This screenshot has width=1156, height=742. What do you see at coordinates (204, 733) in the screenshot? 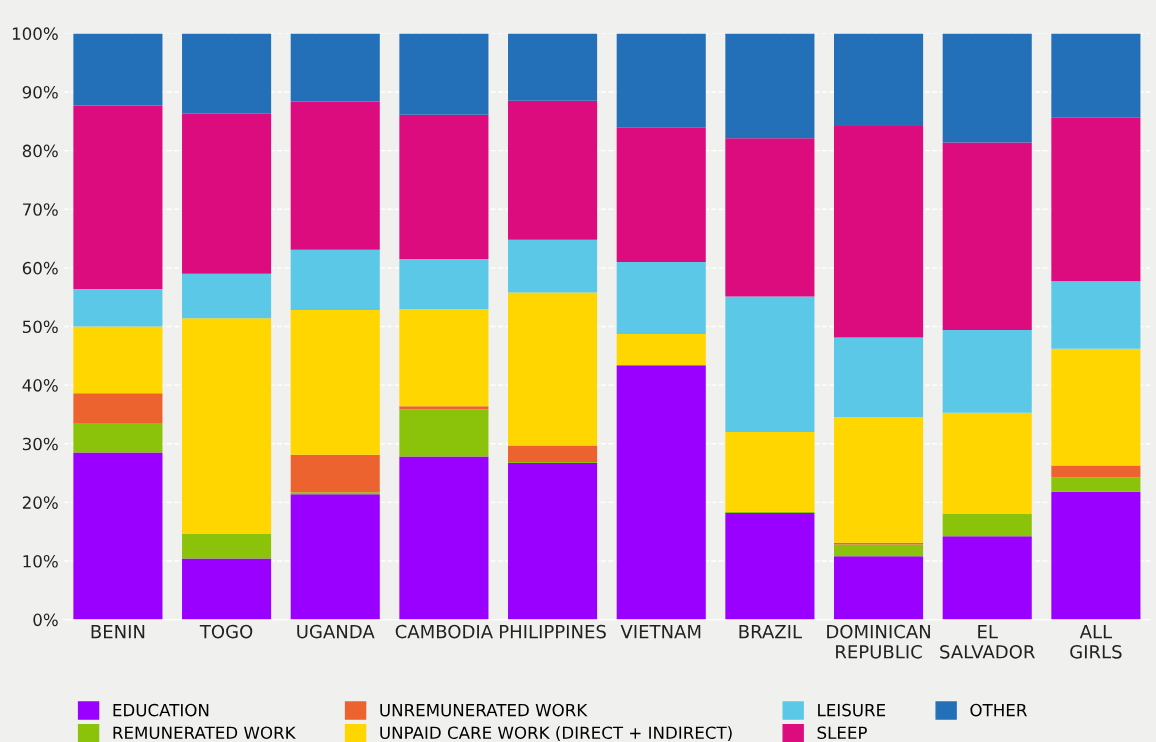
I see `legend-label: REMUNERATED WORK` at bounding box center [204, 733].